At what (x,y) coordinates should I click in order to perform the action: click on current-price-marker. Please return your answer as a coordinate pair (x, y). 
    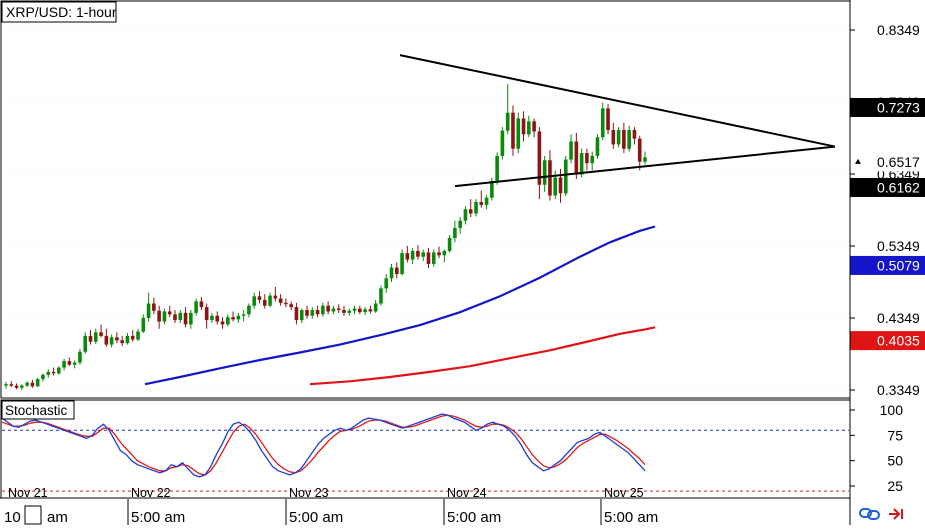
    Looking at the image, I should click on (858, 161).